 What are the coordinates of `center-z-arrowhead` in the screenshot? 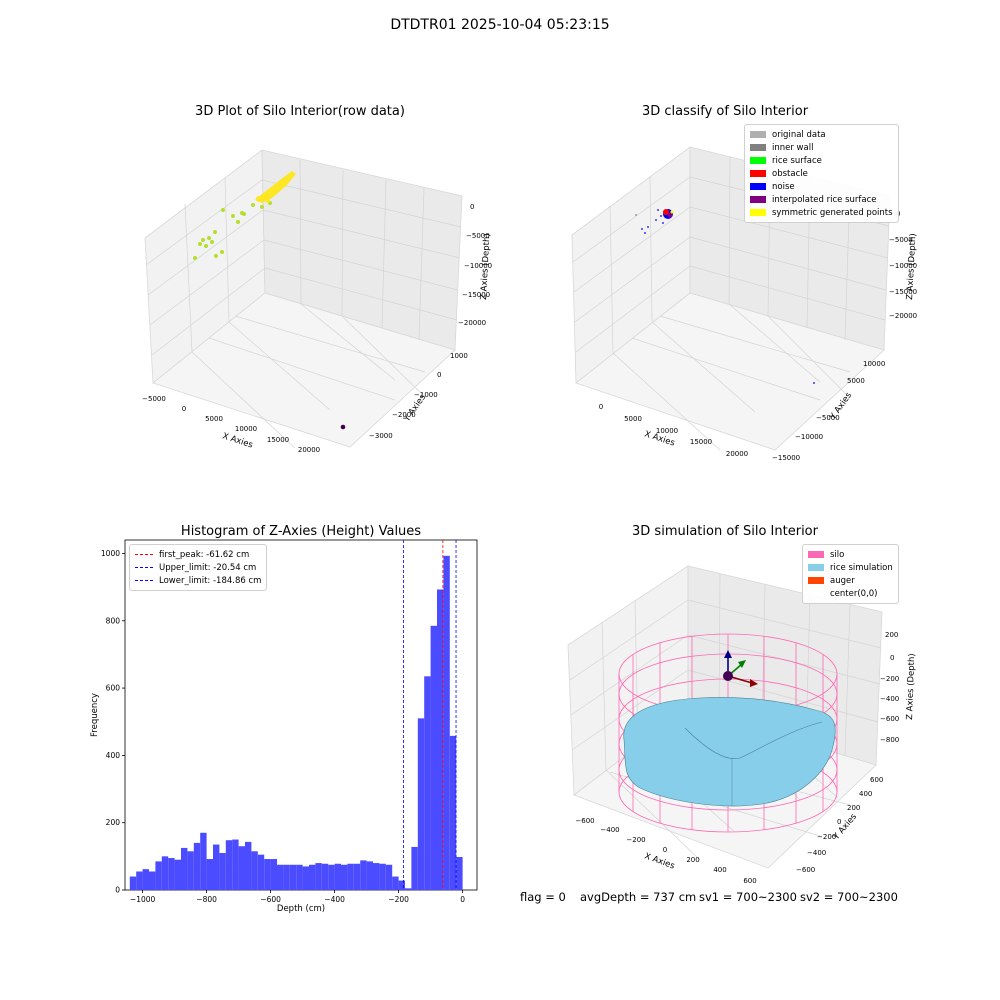 It's located at (728, 654).